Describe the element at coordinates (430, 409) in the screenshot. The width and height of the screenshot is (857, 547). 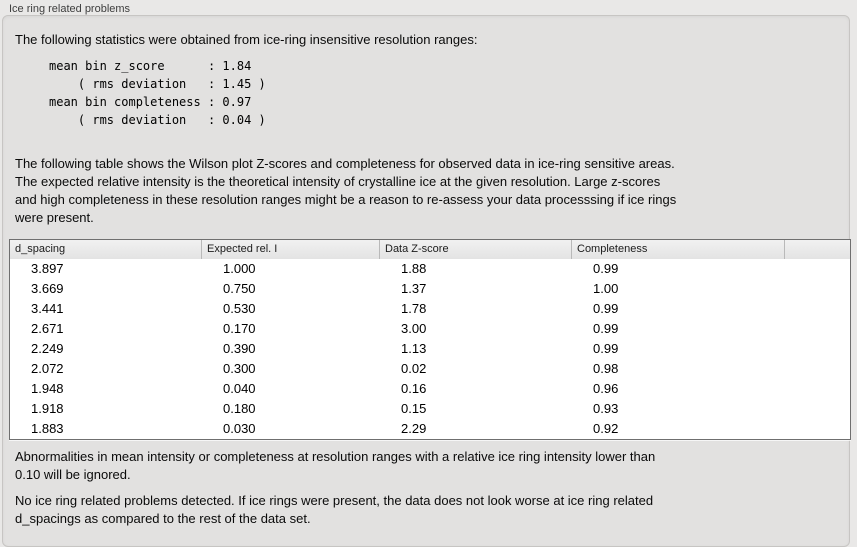
I see `table-row: 1.918 0.180 0.15 0.93` at that location.